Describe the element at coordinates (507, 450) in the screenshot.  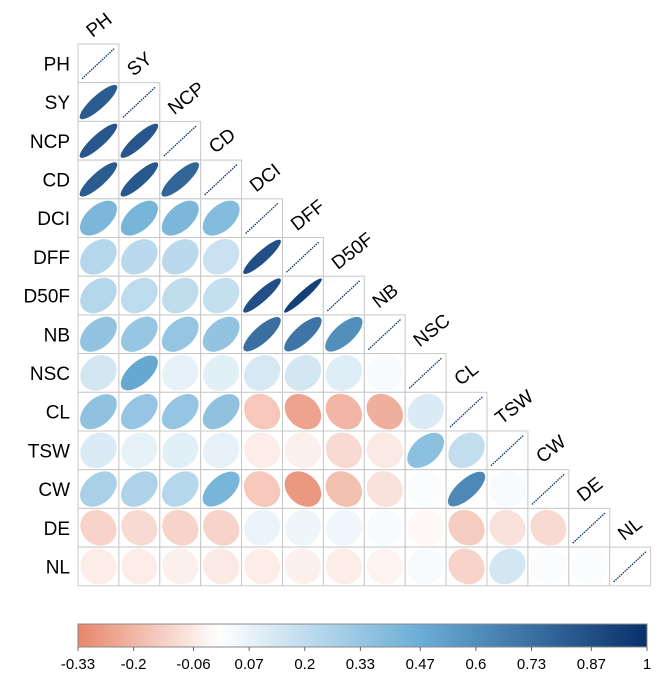
I see `cell-tsw-tsw` at that location.